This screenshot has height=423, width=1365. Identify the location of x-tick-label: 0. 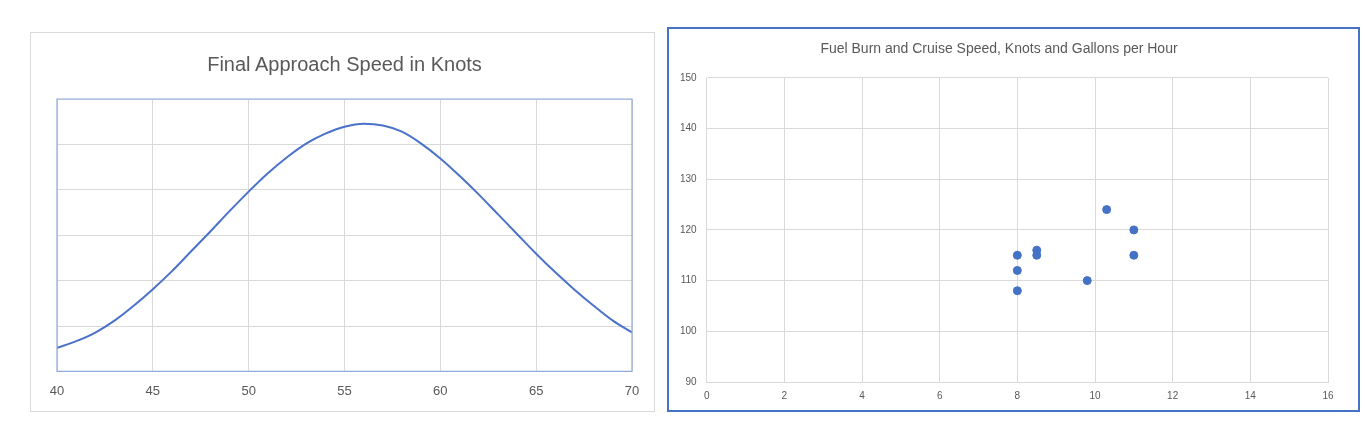
(706, 395).